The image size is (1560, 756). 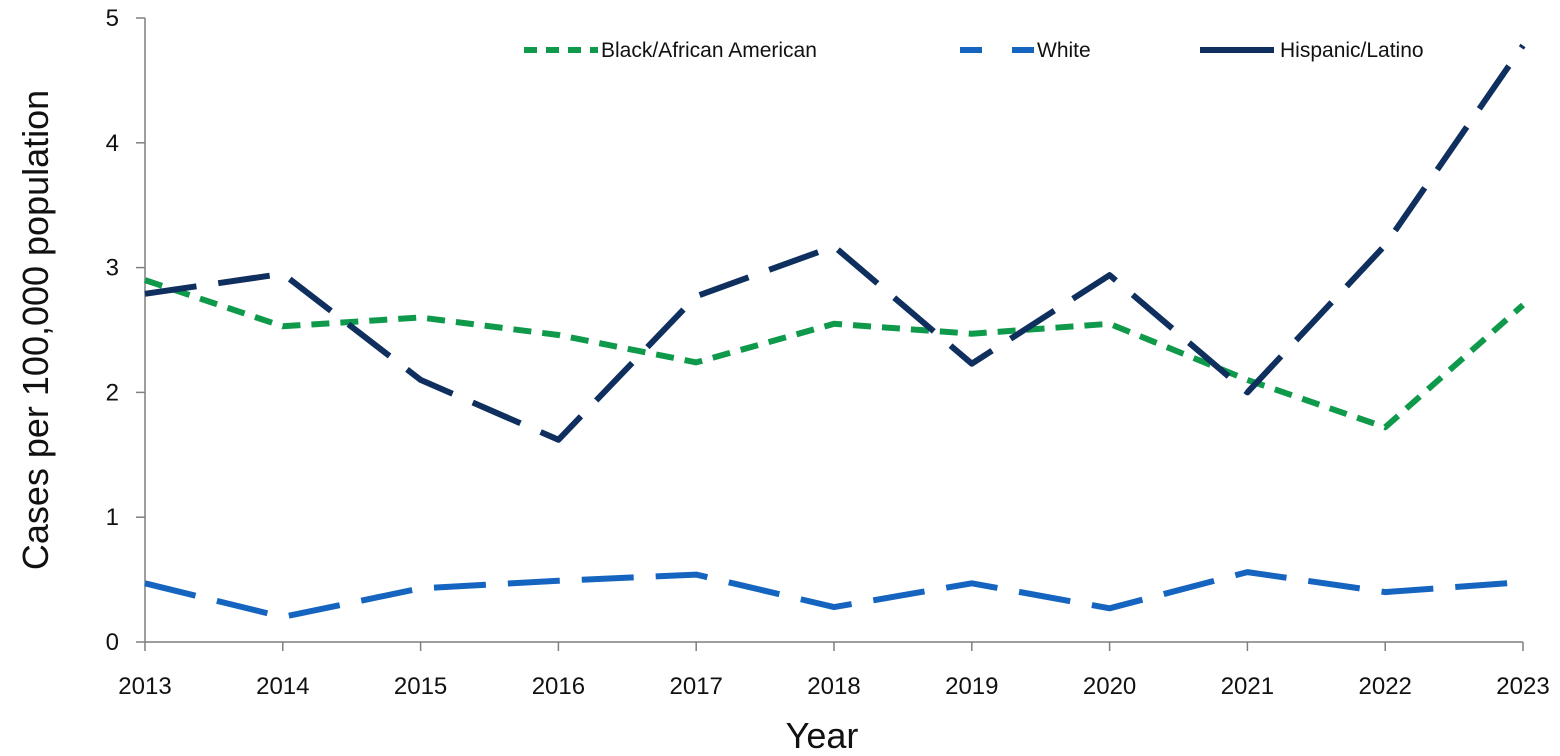 I want to click on y-tick-label: 5, so click(x=112, y=18).